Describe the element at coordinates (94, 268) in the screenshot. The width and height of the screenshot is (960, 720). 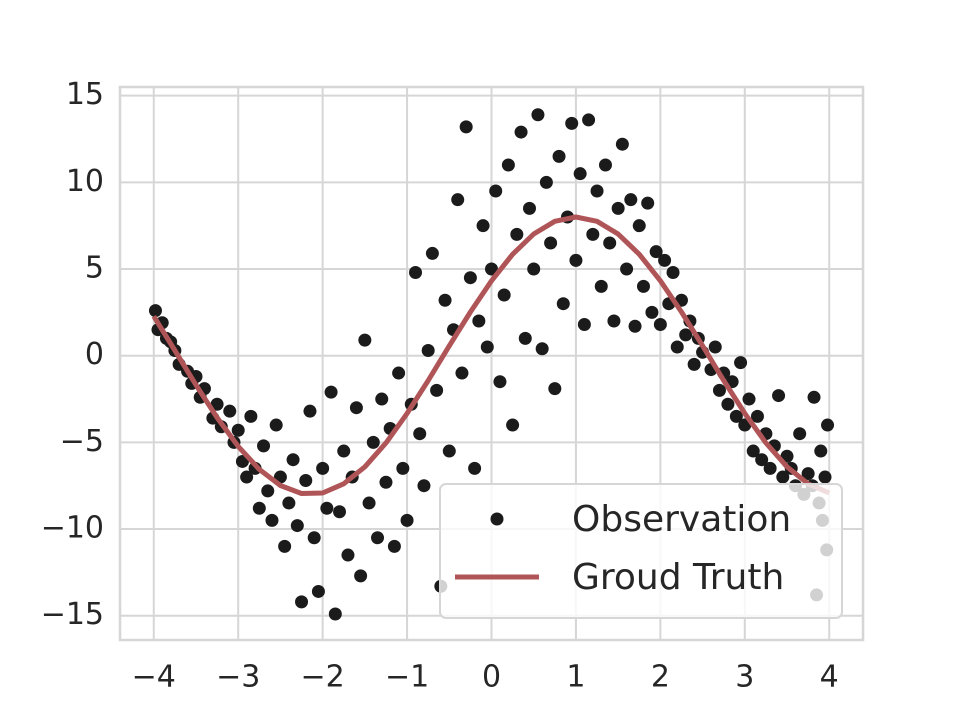
I see `y-tick-label: 5` at that location.